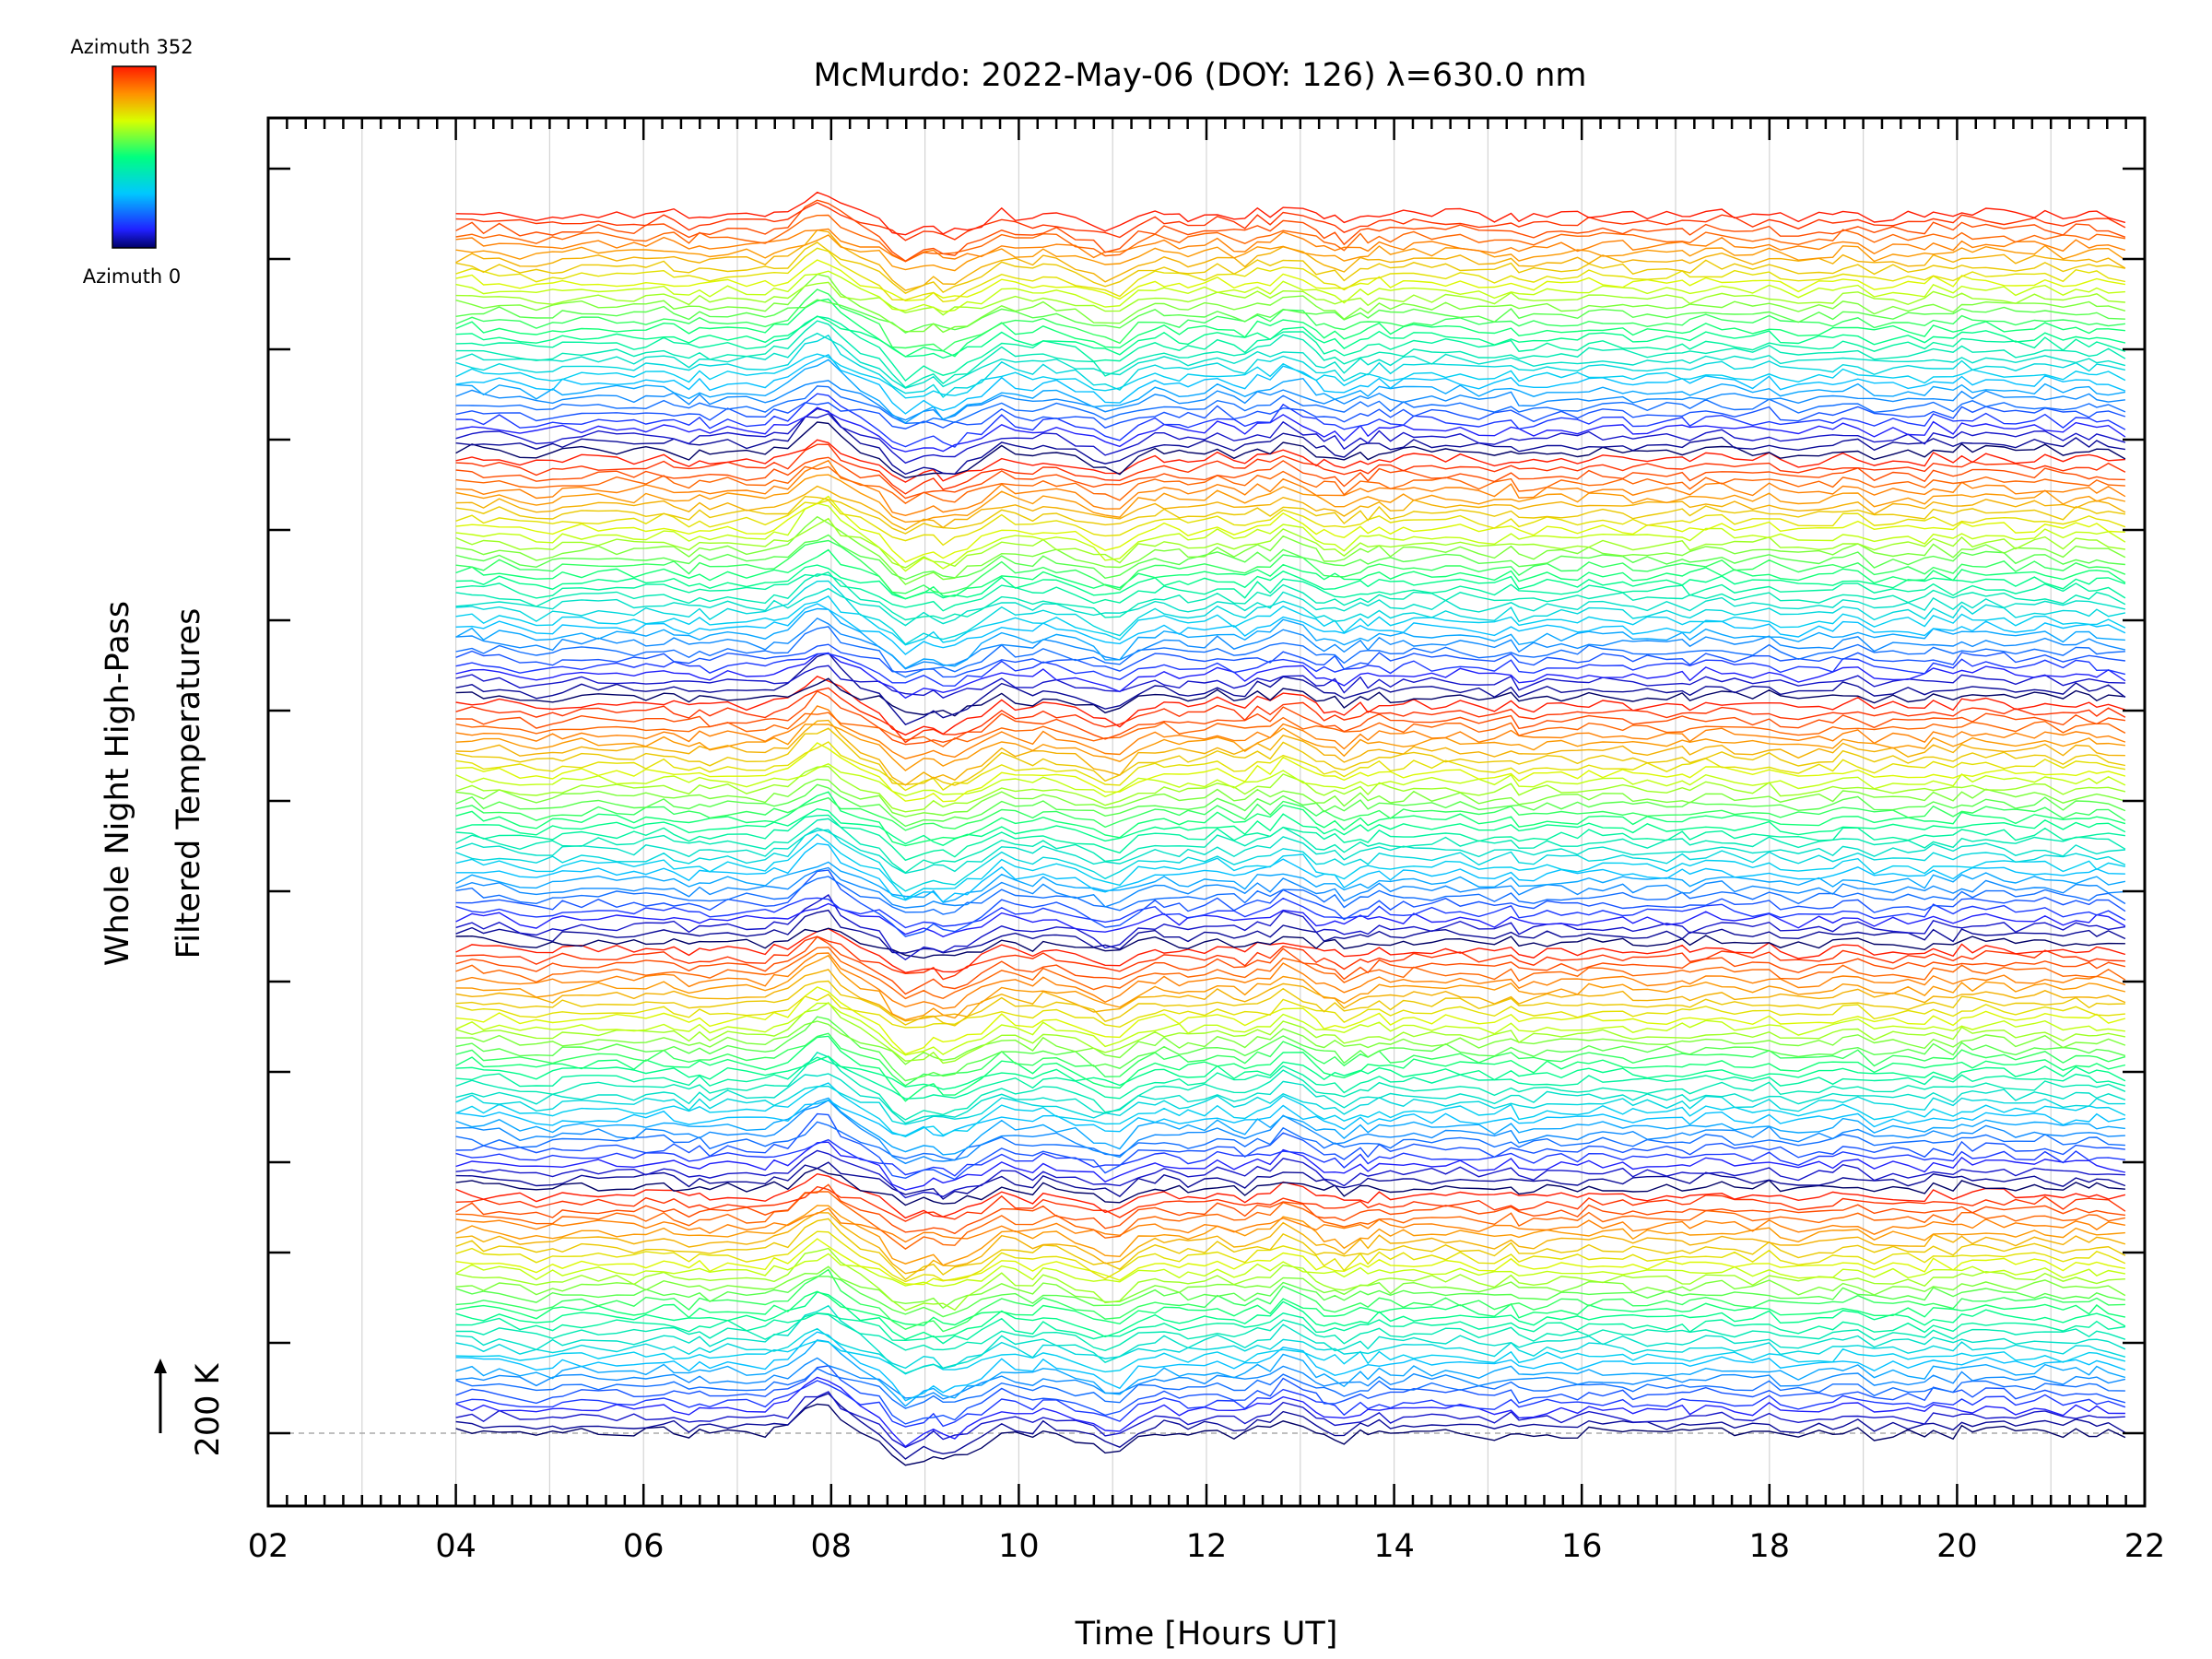 The width and height of the screenshot is (2212, 1659). Describe the element at coordinates (832, 1546) in the screenshot. I see `x-tick-label: 08` at that location.